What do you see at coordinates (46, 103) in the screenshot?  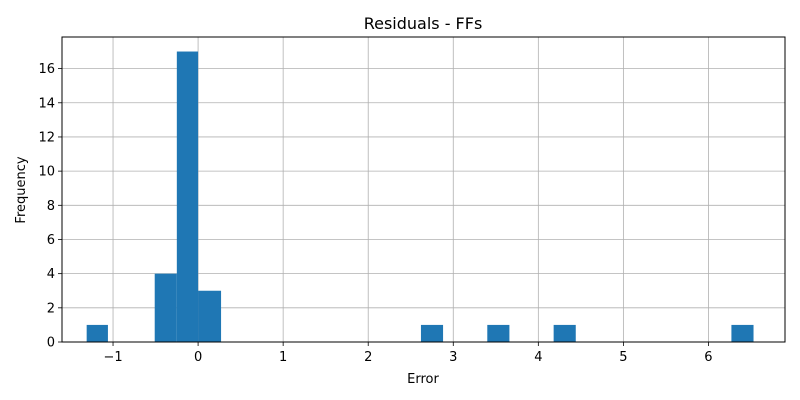 I see `y-tick-label: 14` at bounding box center [46, 103].